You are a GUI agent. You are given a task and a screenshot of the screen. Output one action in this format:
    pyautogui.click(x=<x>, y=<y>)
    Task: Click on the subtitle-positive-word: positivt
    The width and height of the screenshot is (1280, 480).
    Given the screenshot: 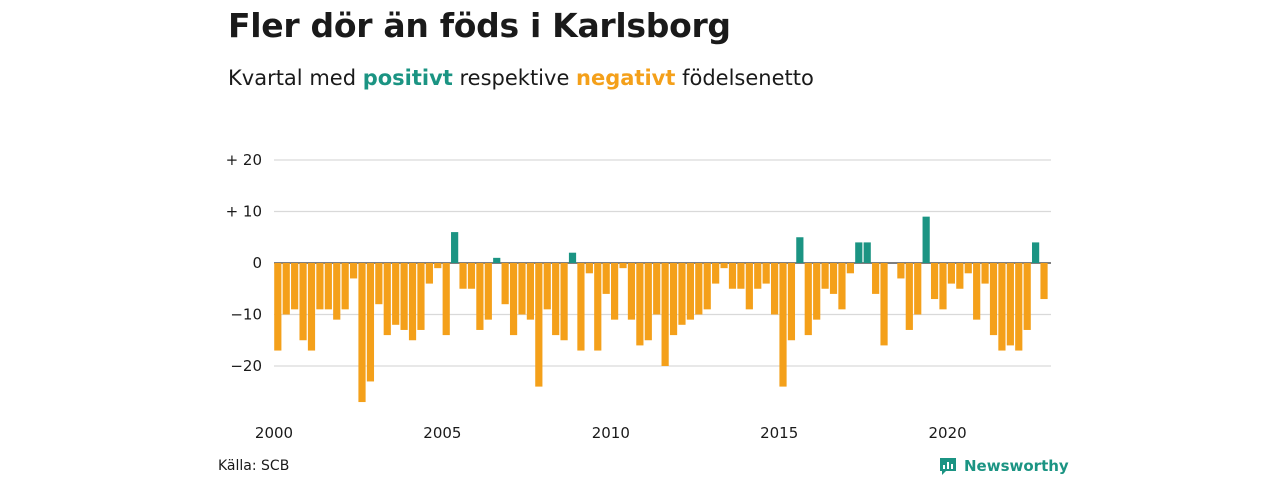 What is the action you would take?
    pyautogui.click(x=407, y=78)
    